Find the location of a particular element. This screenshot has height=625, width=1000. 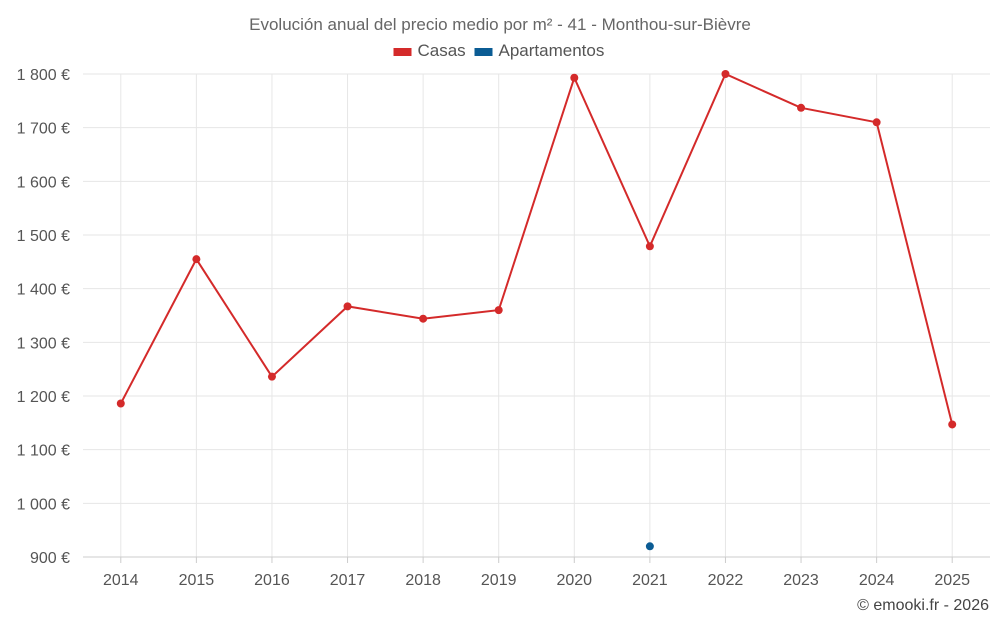

x-tick-label: 2020 is located at coordinates (574, 580).